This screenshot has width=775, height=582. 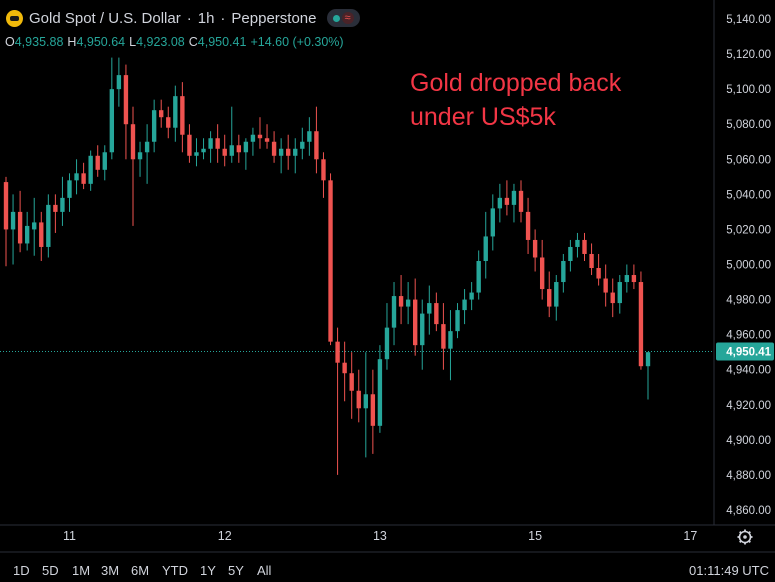 I want to click on time-tick-label: 12, so click(x=225, y=536).